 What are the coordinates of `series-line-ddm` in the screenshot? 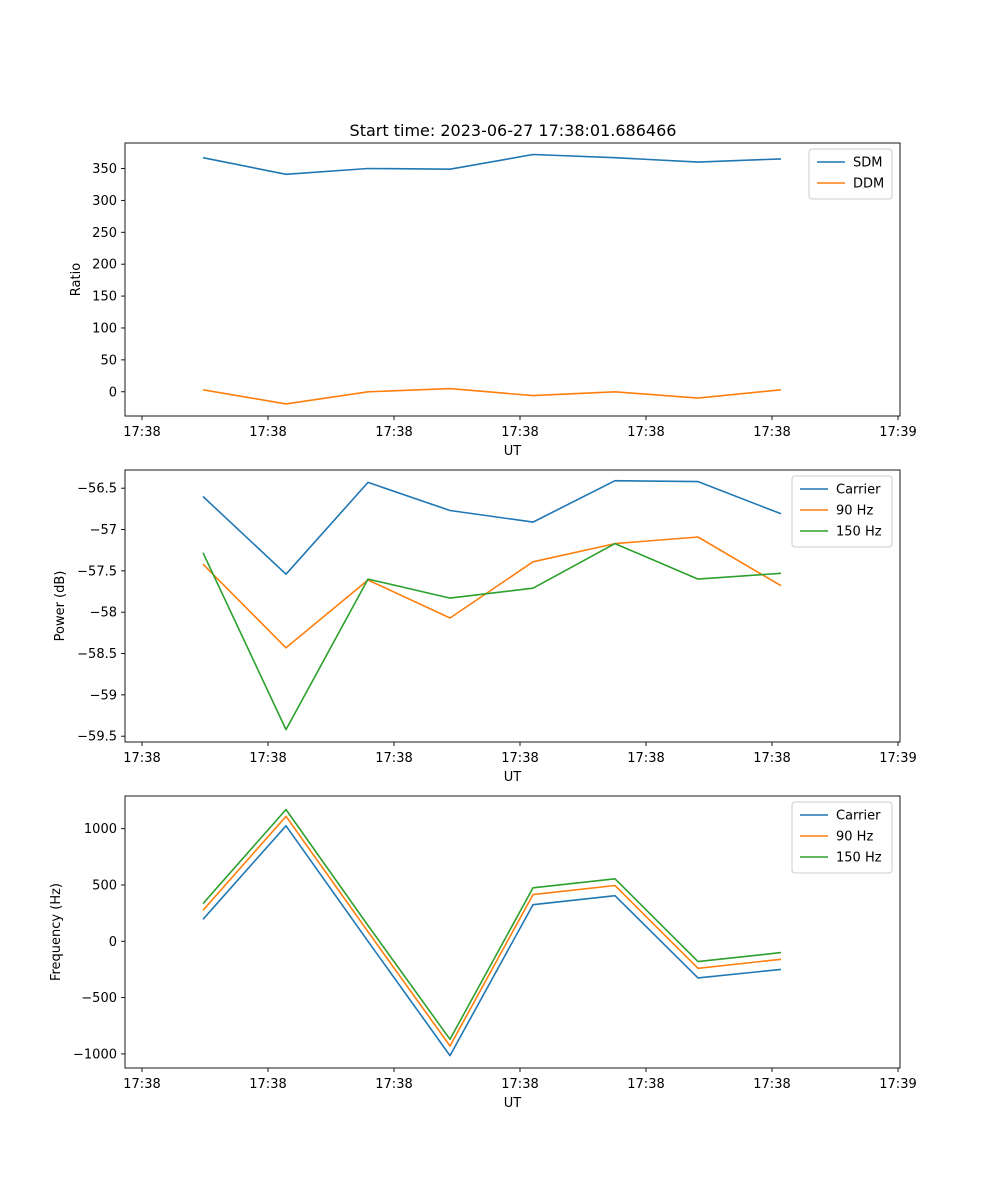 It's located at (492, 396).